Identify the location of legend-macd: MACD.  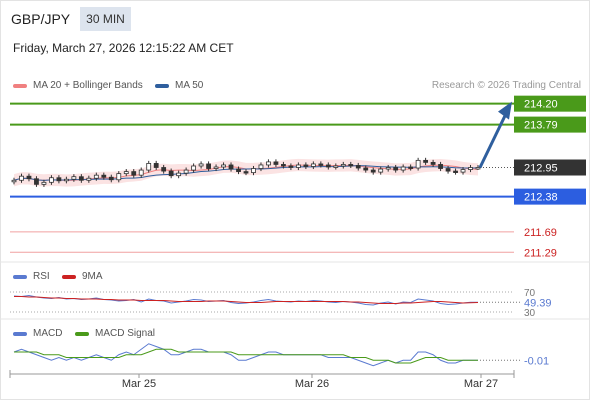
(37, 333).